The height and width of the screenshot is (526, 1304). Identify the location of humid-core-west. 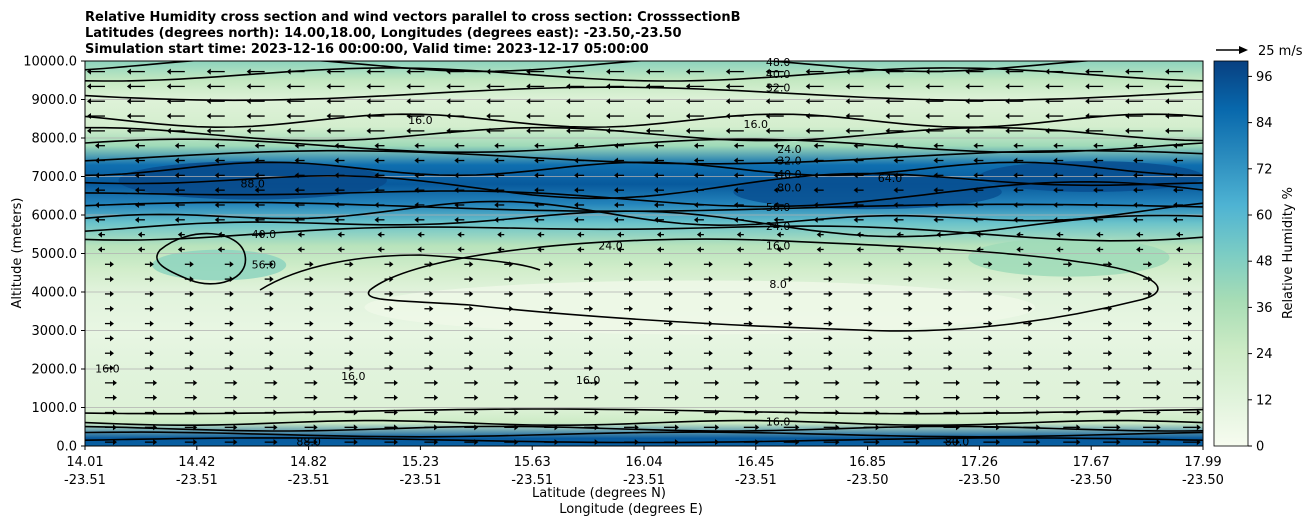
(252, 180).